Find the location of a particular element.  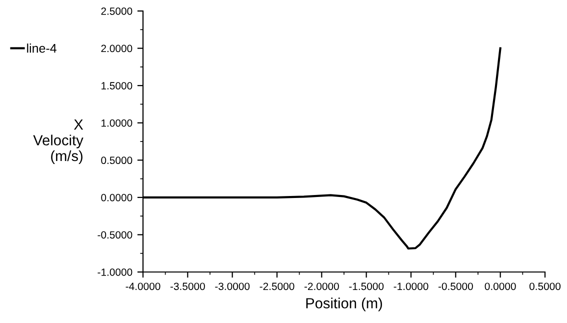

y-axis-title: X Velocity (m/s) is located at coordinates (58, 142).